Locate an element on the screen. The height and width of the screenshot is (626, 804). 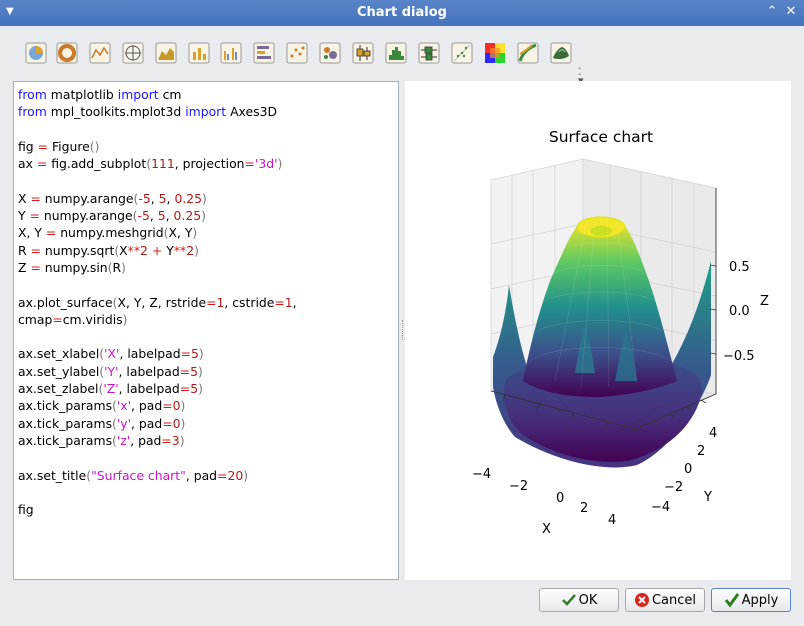
scatter-chart-icon is located at coordinates (297, 53).